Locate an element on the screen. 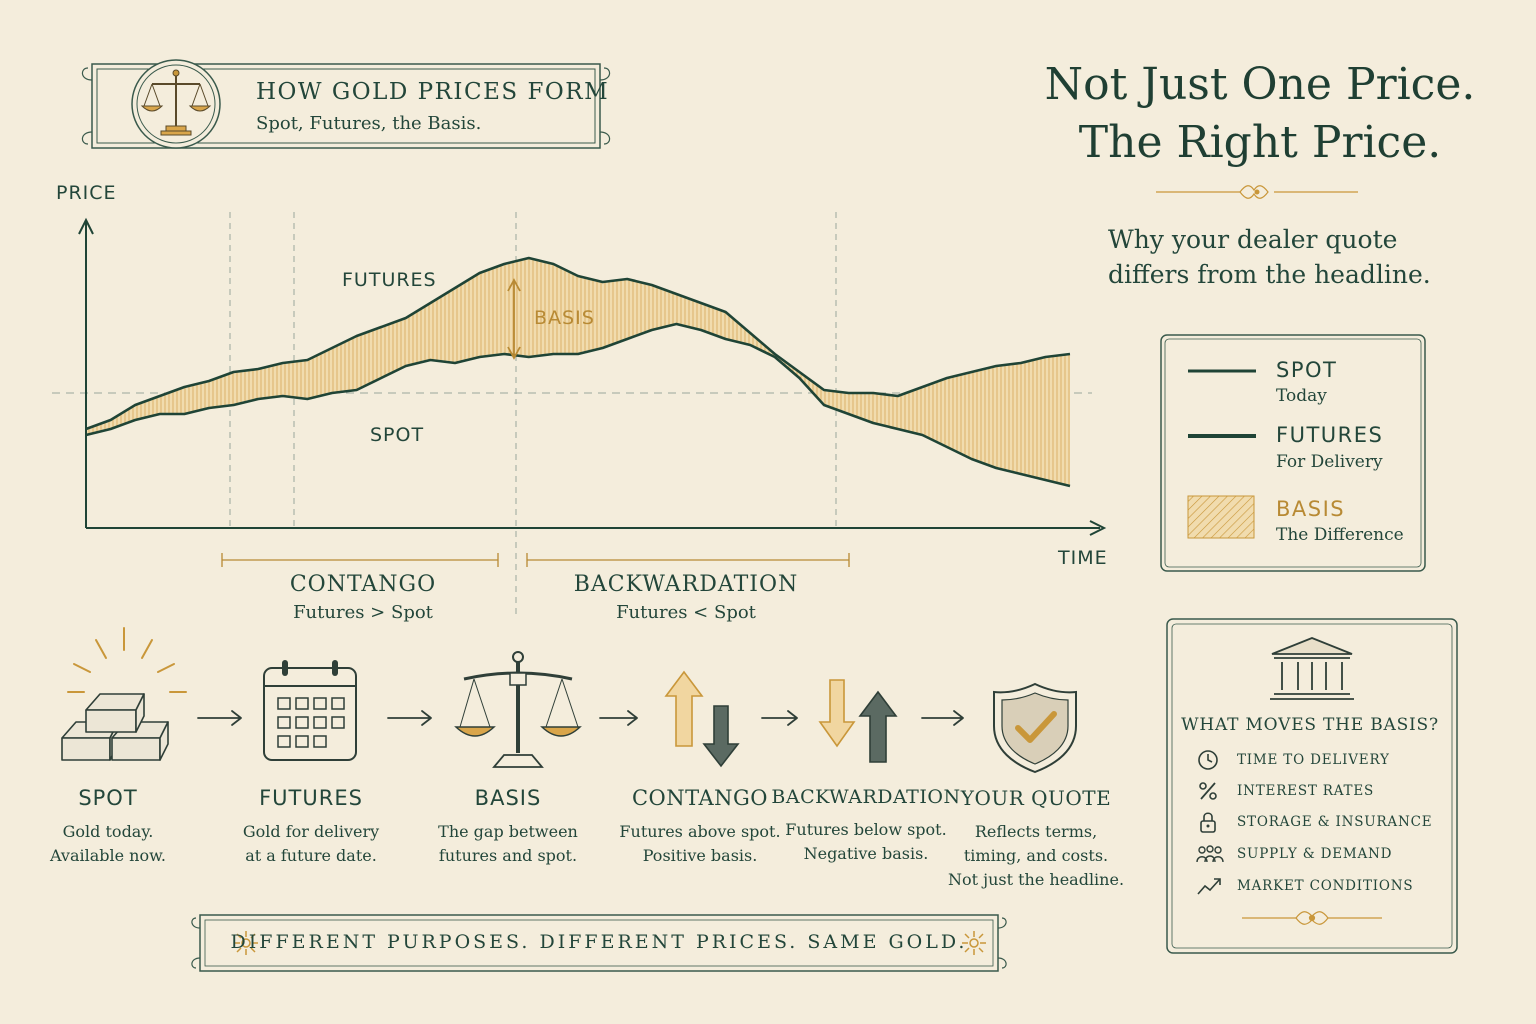 Image resolution: width=1536 pixels, height=1024 pixels. driver-item: INTEREST RATES is located at coordinates (1321, 792).